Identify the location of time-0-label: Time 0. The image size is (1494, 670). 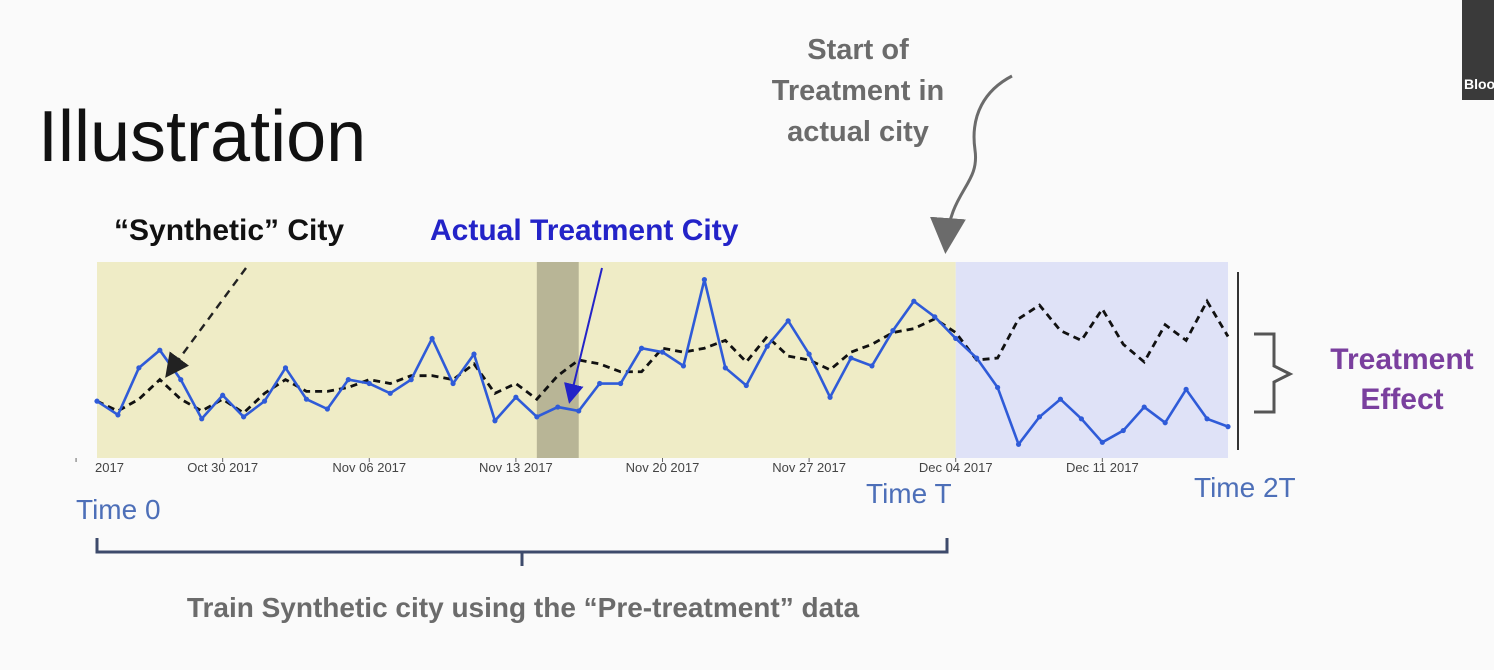
(118, 509).